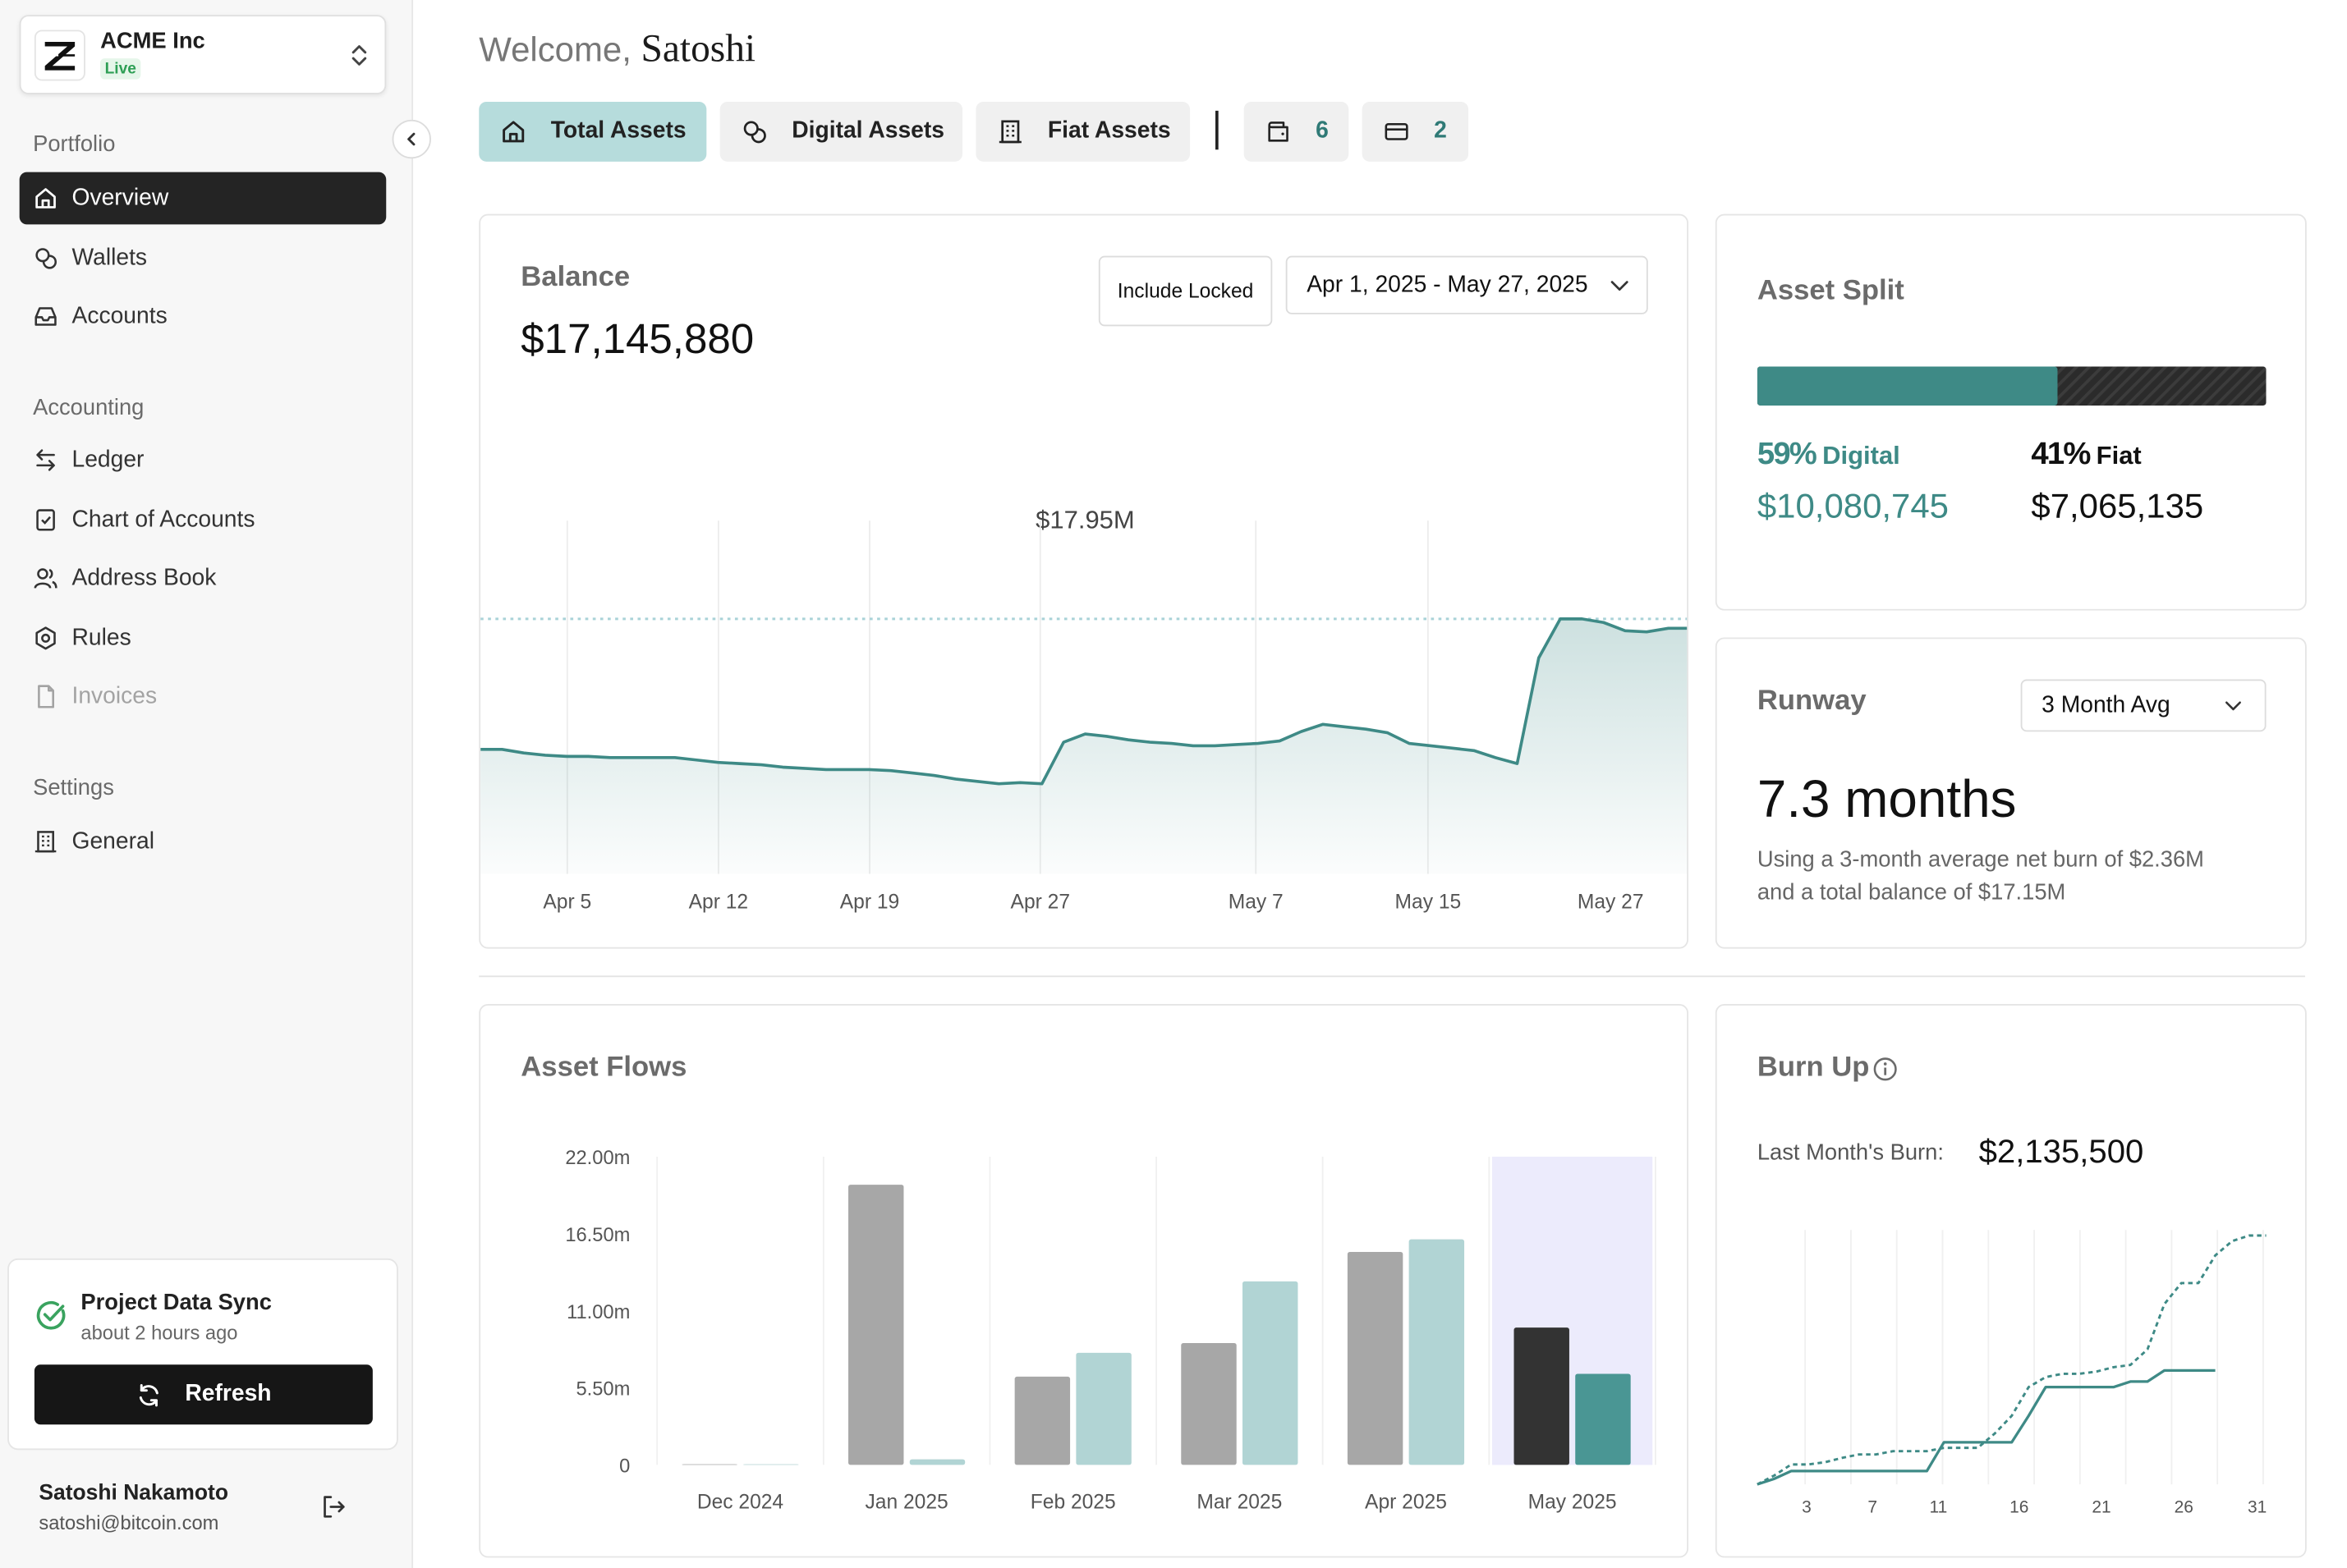 Image resolution: width=2347 pixels, height=1568 pixels. What do you see at coordinates (114, 696) in the screenshot?
I see `sidebar-item-label: Invoices` at bounding box center [114, 696].